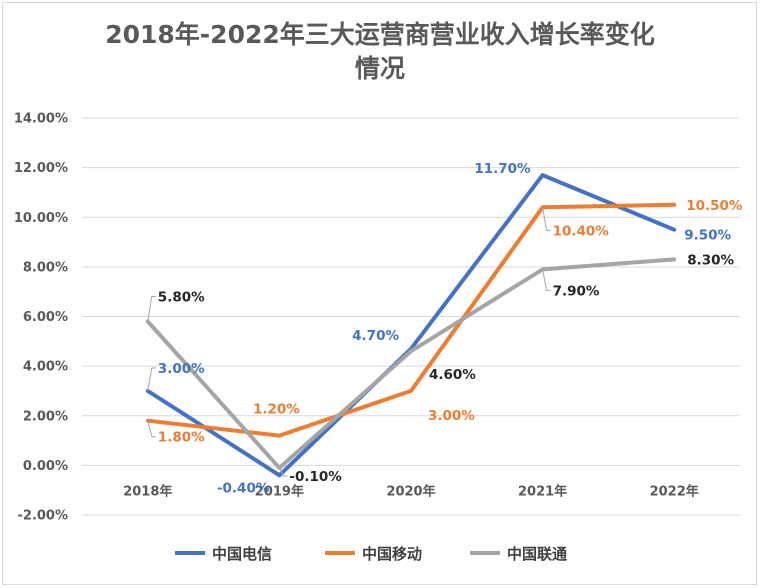  I want to click on data-label: 5.80%, so click(181, 297).